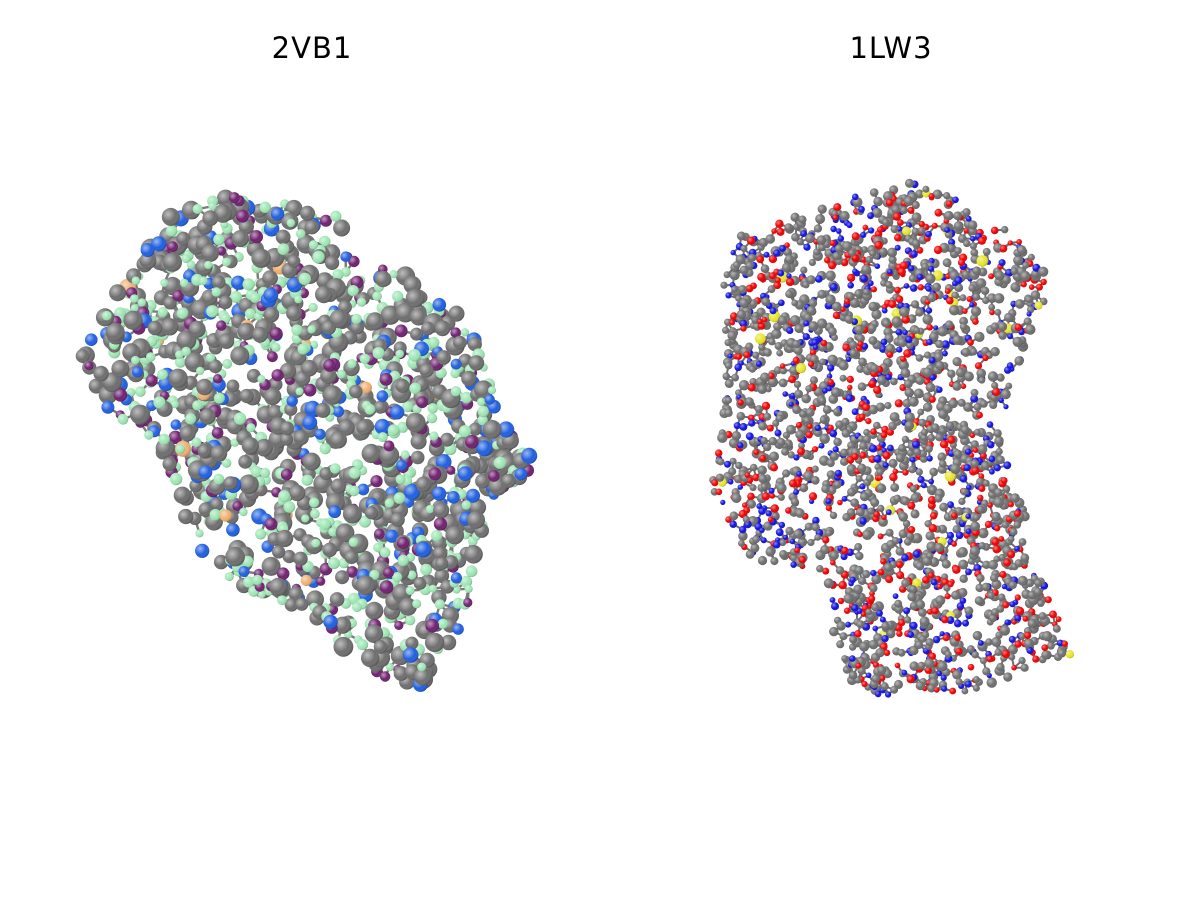 Image resolution: width=1200 pixels, height=900 pixels. What do you see at coordinates (312, 48) in the screenshot?
I see `panel-title: 2VB1` at bounding box center [312, 48].